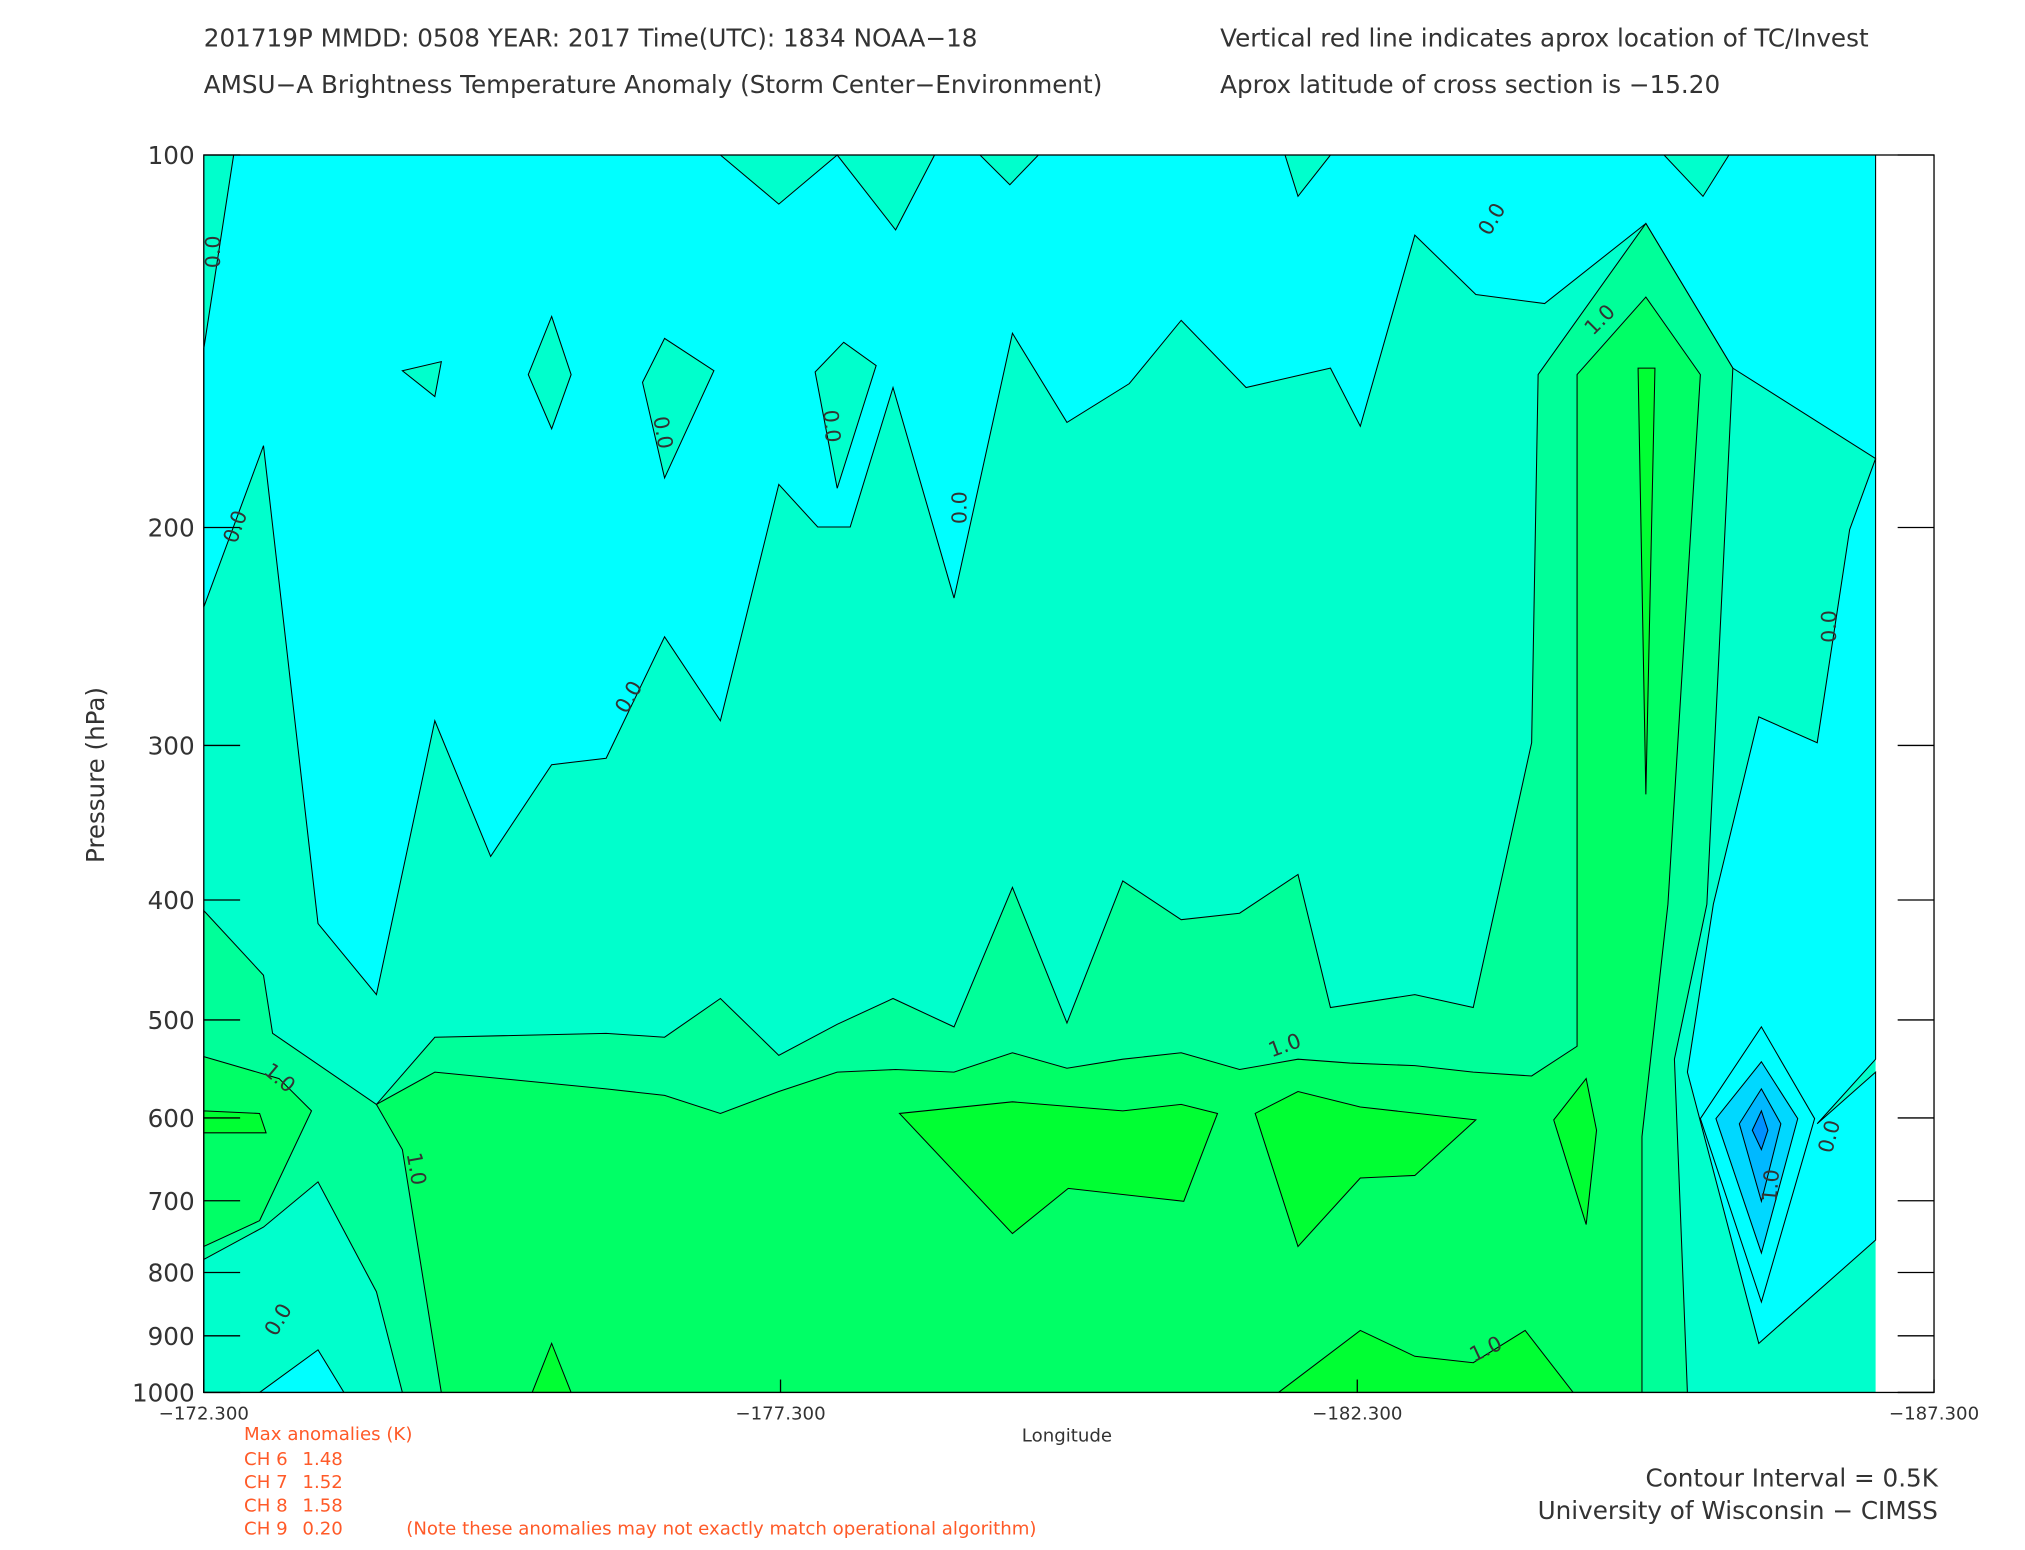 The height and width of the screenshot is (1550, 2025). Describe the element at coordinates (171, 900) in the screenshot. I see `y-tick-label: 400` at that location.